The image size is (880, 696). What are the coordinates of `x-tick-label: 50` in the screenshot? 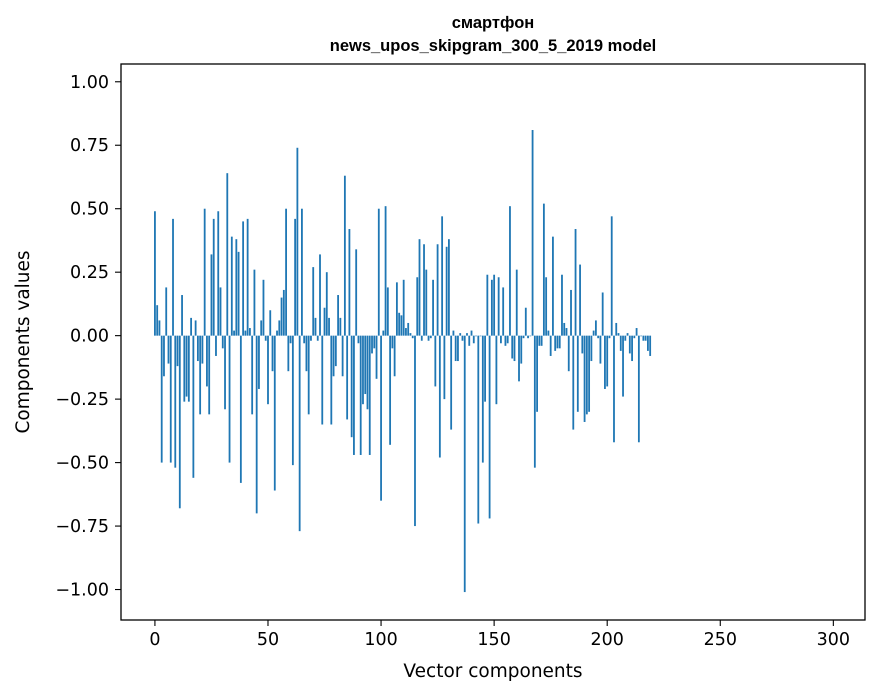 It's located at (268, 640).